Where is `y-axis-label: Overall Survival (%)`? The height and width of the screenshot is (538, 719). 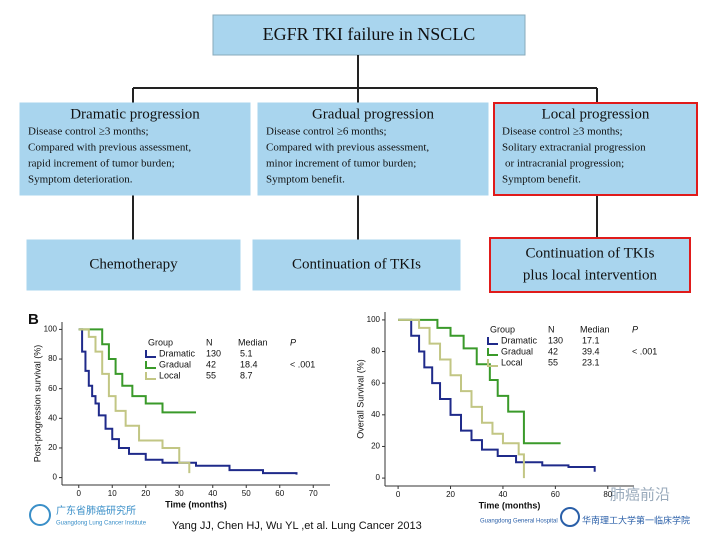 y-axis-label: Overall Survival (%) is located at coordinates (360, 399).